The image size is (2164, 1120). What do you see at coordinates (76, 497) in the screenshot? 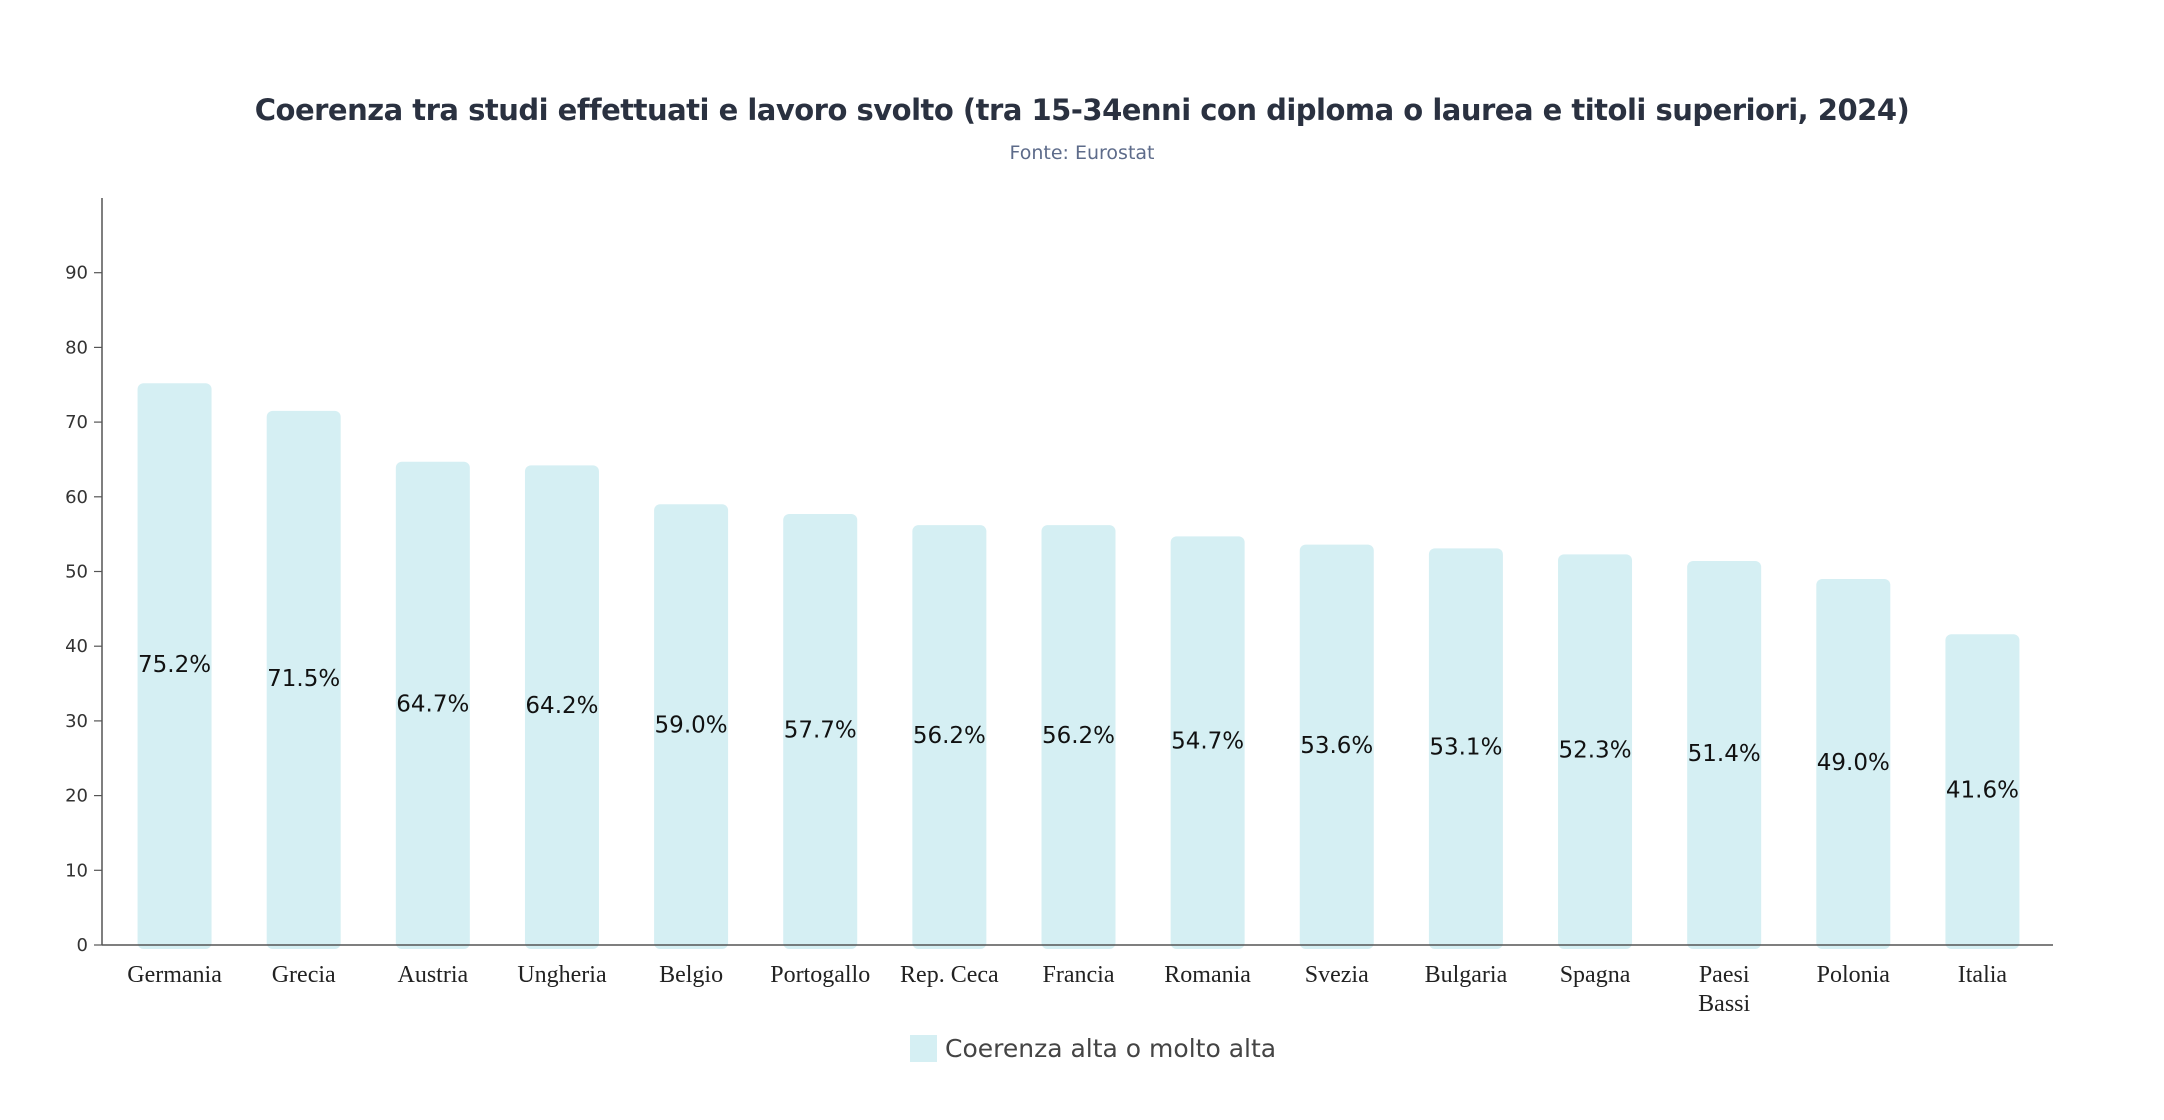
I see `y-tick-label: 60` at bounding box center [76, 497].